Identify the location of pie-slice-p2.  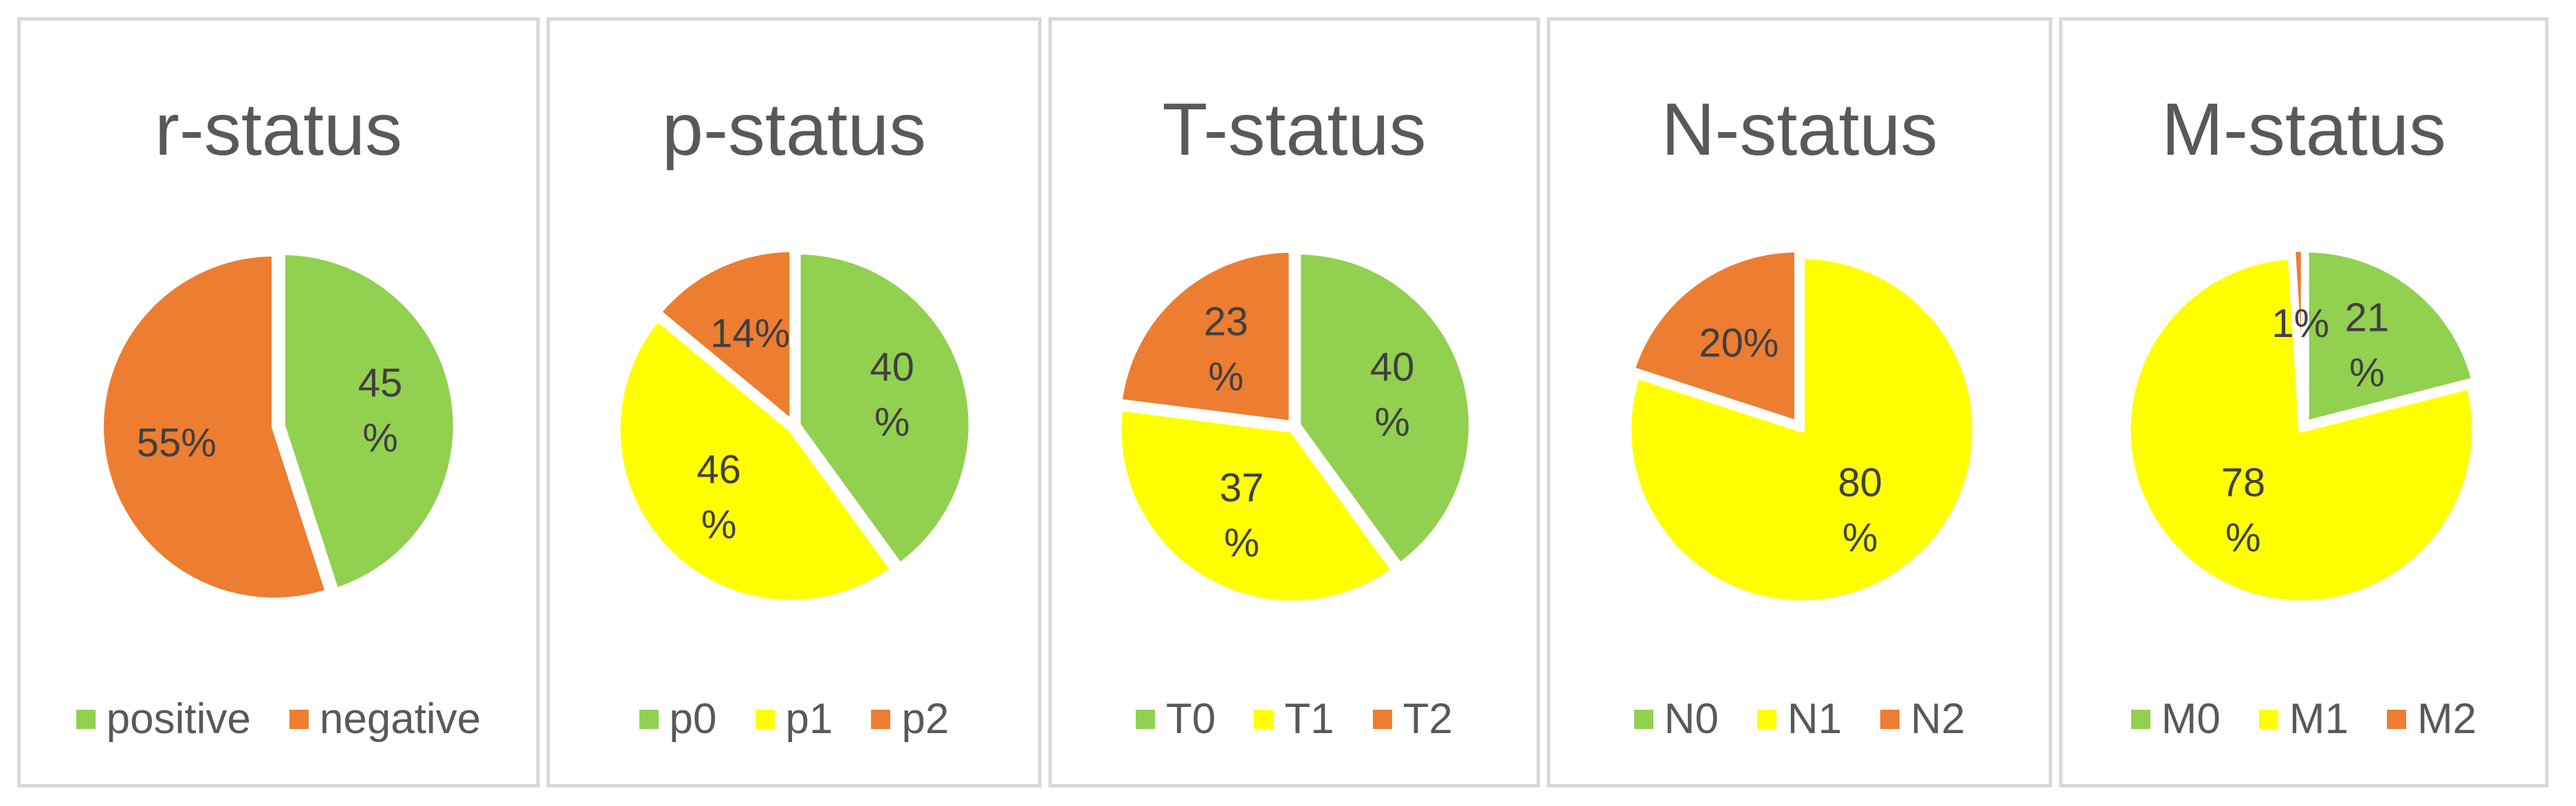
(725, 336).